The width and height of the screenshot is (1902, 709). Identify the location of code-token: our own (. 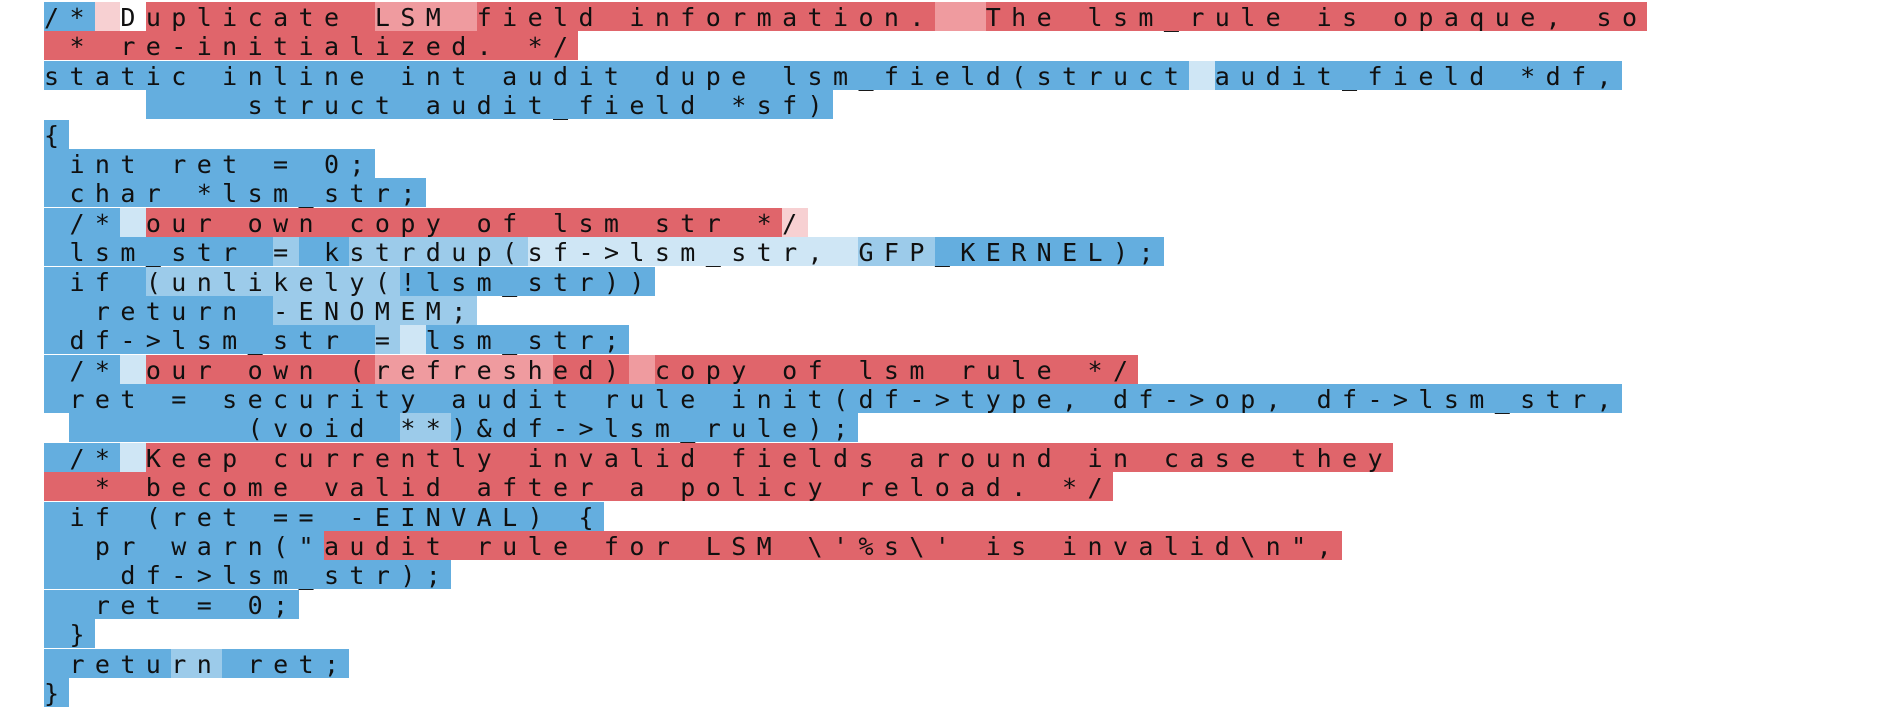
(260, 369).